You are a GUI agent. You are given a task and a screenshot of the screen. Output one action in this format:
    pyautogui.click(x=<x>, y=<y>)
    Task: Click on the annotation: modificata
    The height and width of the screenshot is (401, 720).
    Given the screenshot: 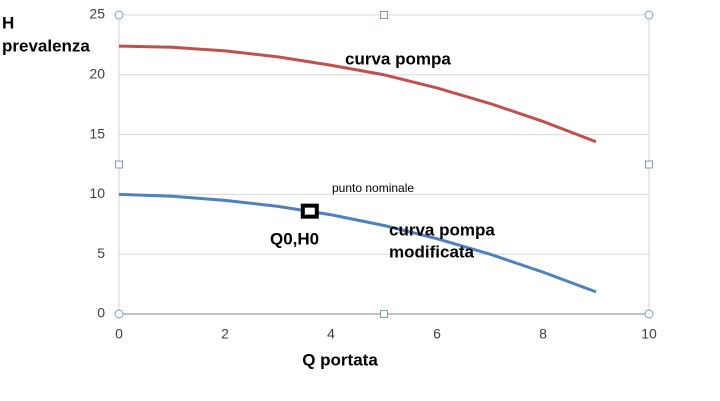 What is the action you would take?
    pyautogui.click(x=432, y=251)
    